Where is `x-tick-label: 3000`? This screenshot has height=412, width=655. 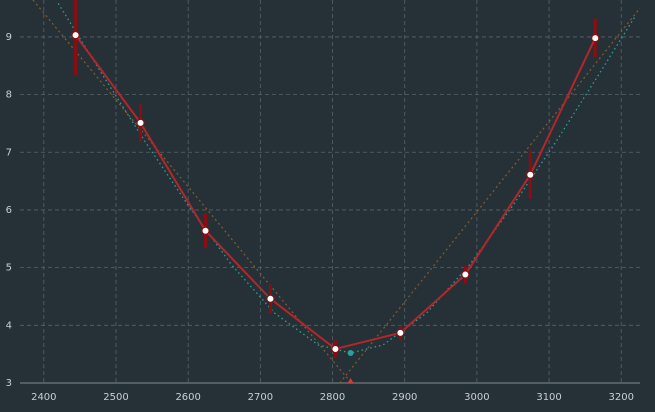
x-tick-label: 3000 is located at coordinates (476, 397).